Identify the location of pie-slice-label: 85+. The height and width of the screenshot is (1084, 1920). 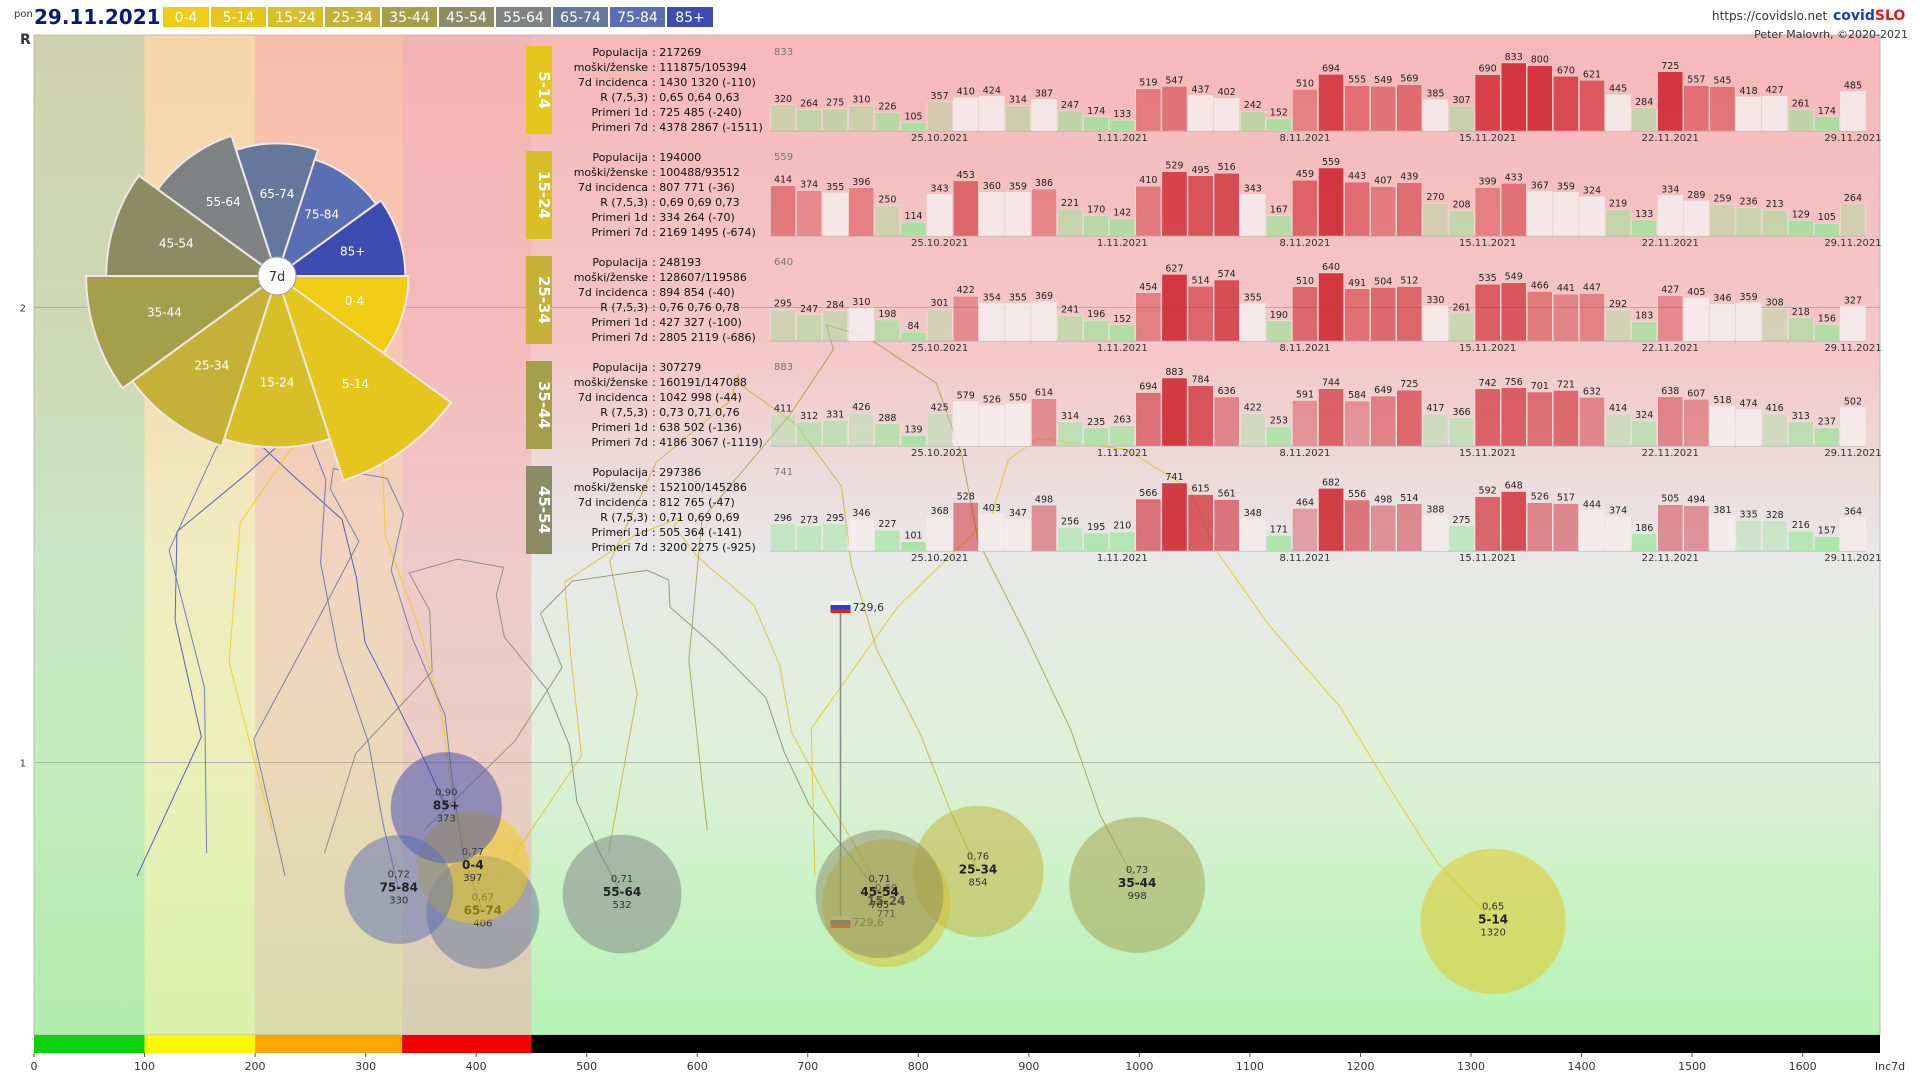
(352, 251).